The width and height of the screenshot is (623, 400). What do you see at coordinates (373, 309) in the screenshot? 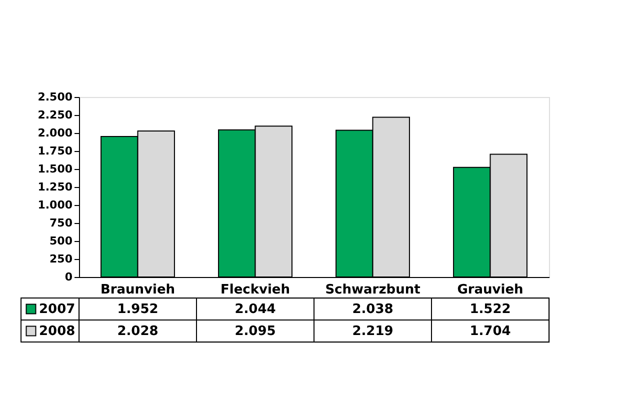
I see `data-label: 2.038` at bounding box center [373, 309].